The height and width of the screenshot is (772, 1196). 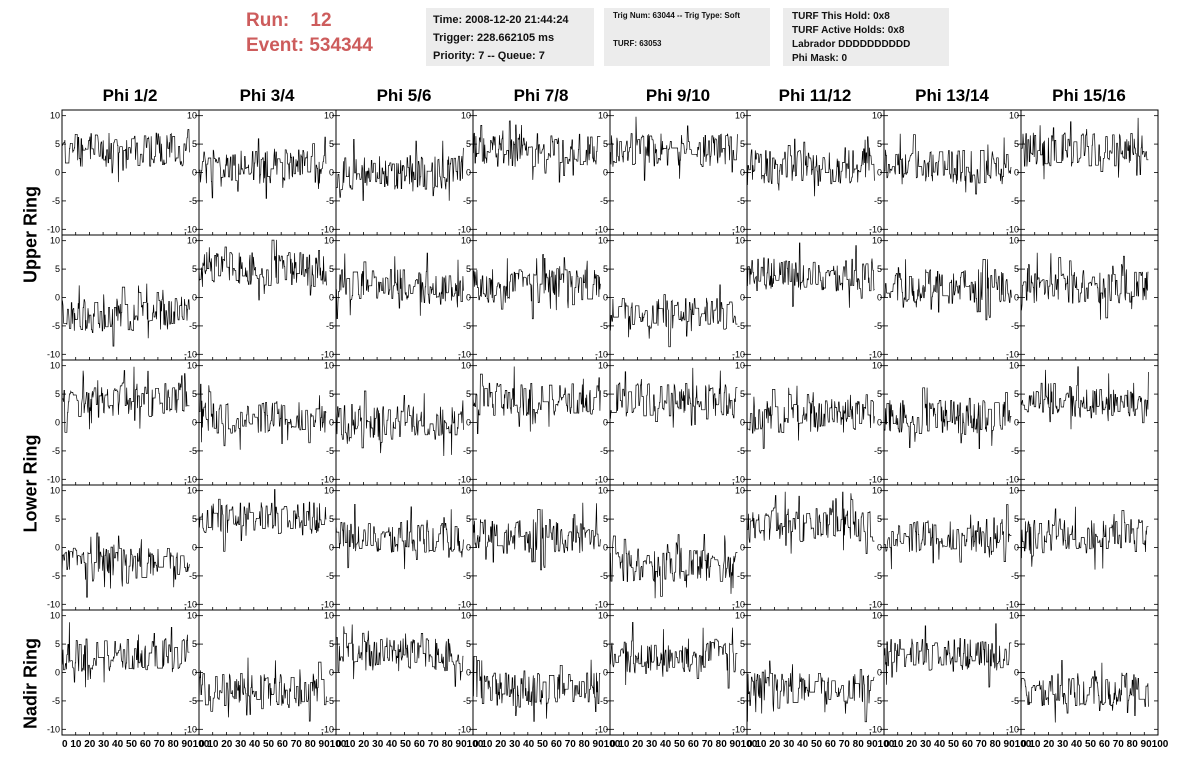 I want to click on column-header-phi-5-6: Phi 5/6, so click(x=404, y=95).